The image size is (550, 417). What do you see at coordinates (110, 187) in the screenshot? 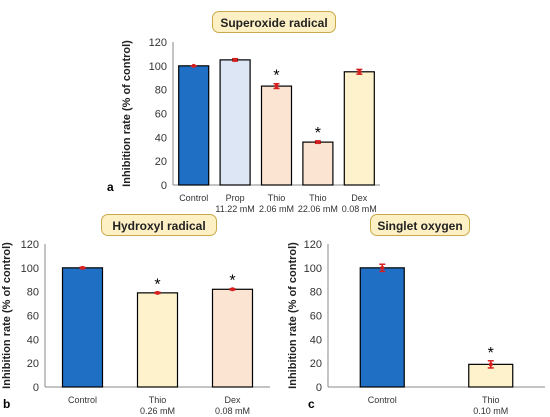
I see `panel-label-a: a` at bounding box center [110, 187].